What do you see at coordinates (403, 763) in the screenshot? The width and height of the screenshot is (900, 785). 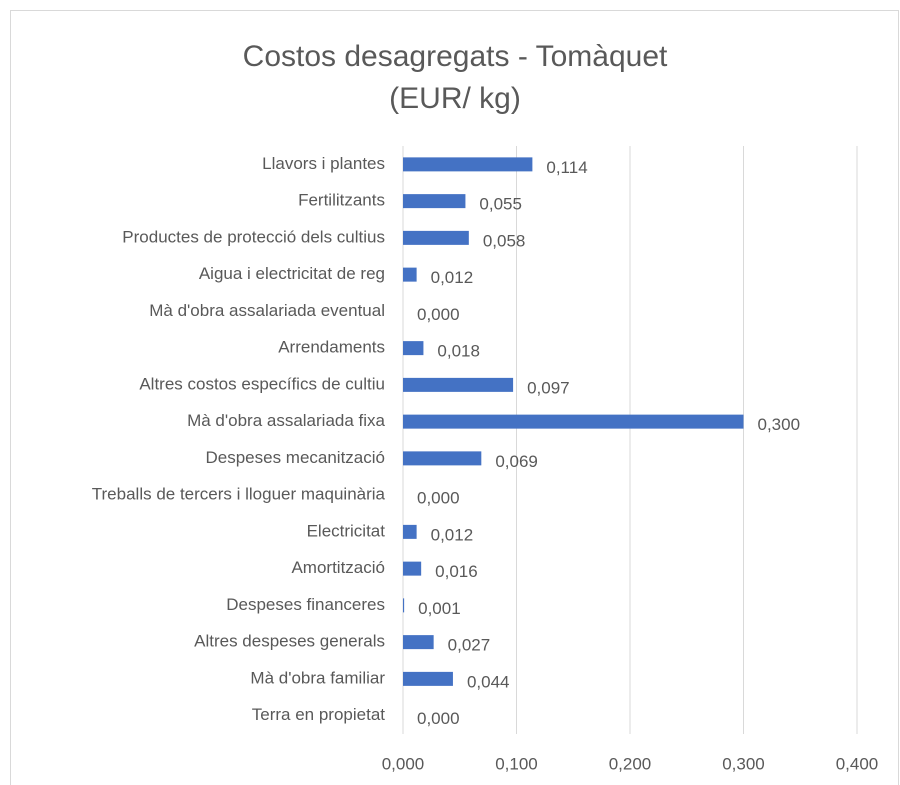 I see `x-tick-label: 0,000` at bounding box center [403, 763].